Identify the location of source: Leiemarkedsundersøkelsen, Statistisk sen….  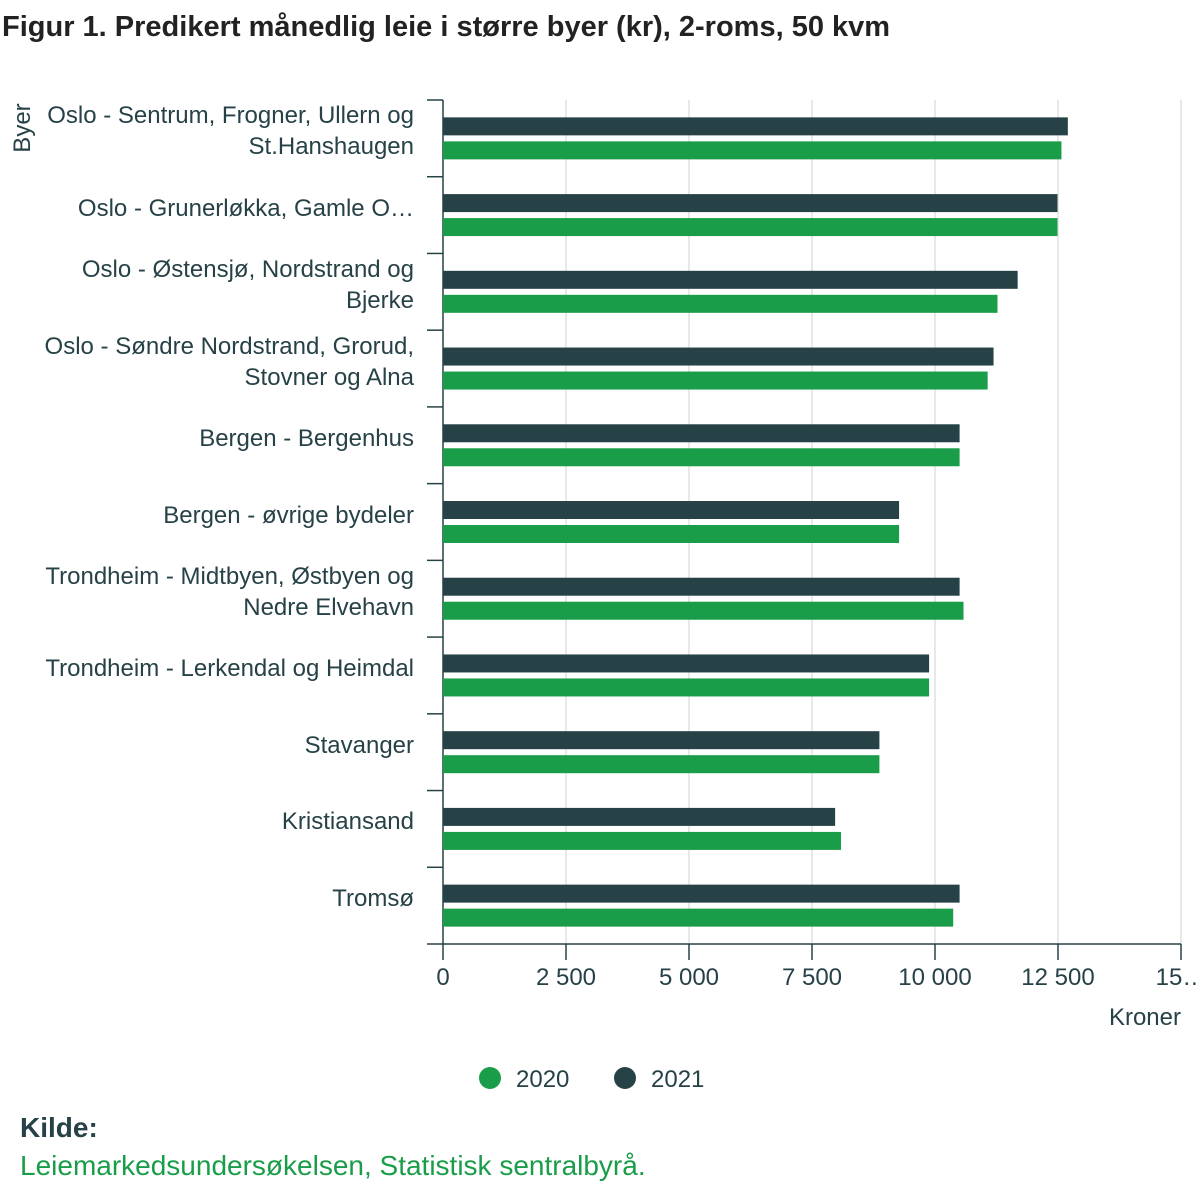
(333, 1165).